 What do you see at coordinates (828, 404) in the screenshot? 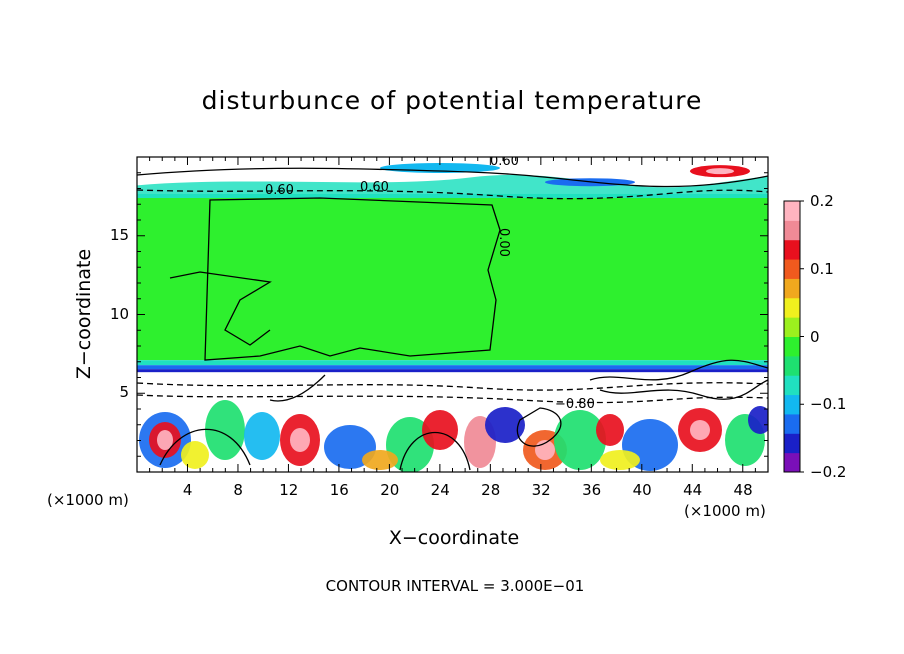
I see `colorbar-tick-label: −0.1` at bounding box center [828, 404].